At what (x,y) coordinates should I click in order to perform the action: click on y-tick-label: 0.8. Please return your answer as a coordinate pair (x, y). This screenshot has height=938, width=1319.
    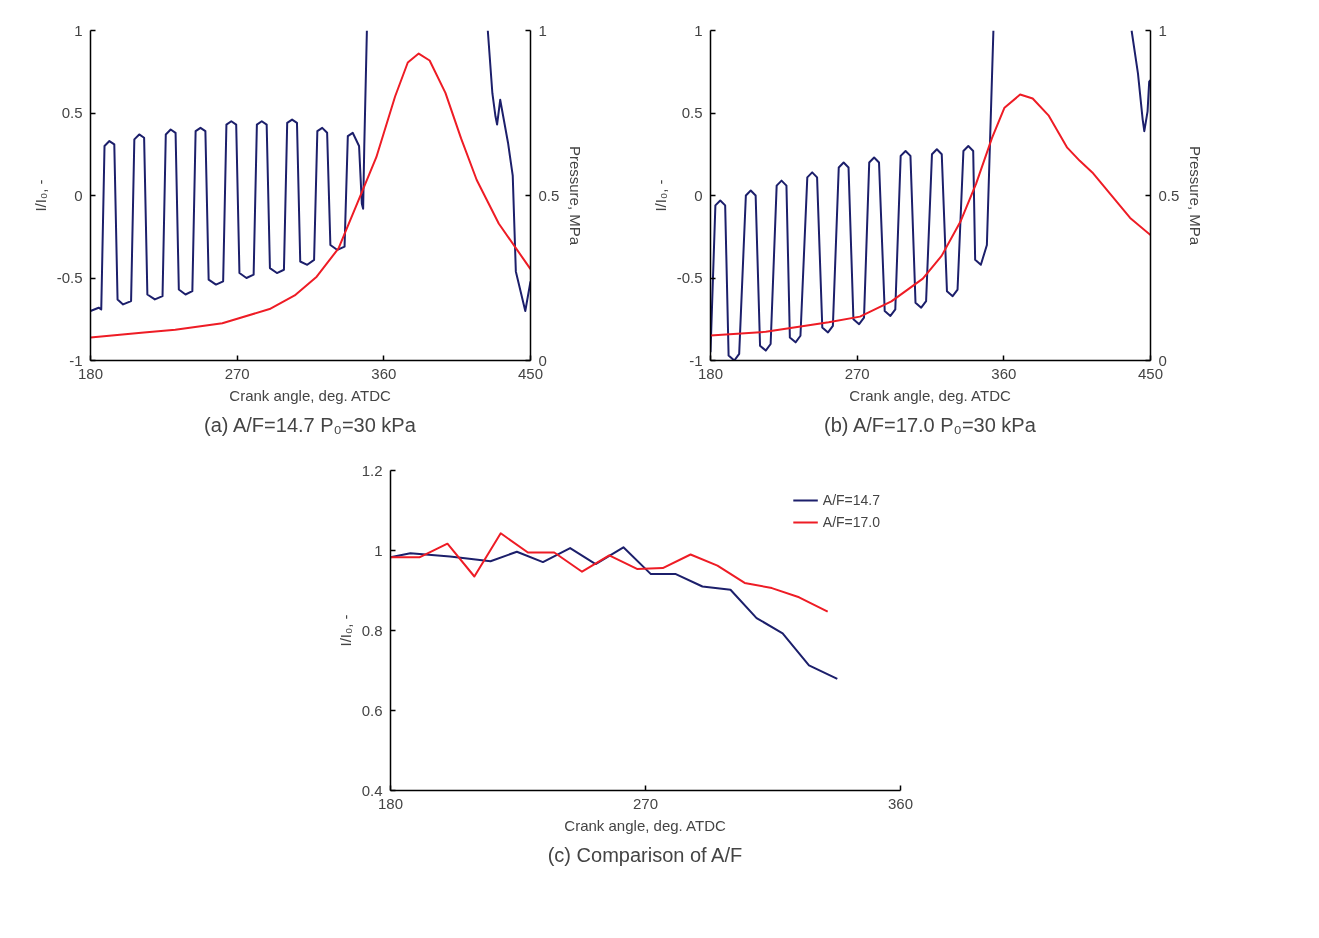
    Looking at the image, I should click on (372, 630).